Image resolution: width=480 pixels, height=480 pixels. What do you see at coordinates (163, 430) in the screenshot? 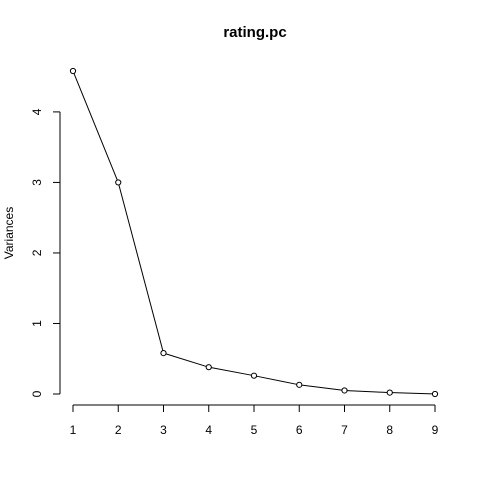
I see `x-tick-label: 3` at bounding box center [163, 430].